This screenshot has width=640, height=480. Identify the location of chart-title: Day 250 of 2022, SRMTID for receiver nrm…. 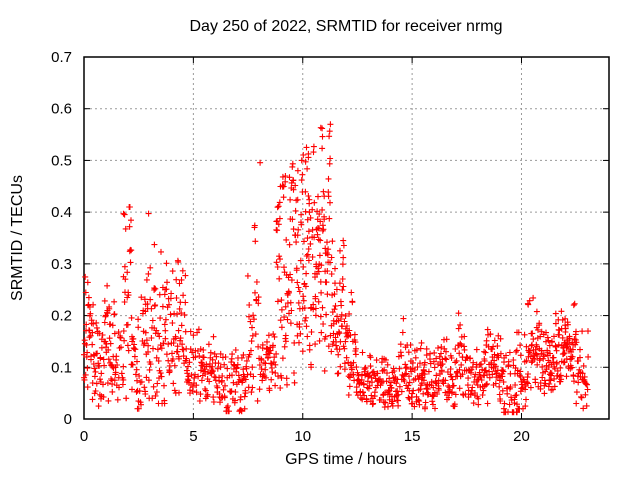
(345, 26).